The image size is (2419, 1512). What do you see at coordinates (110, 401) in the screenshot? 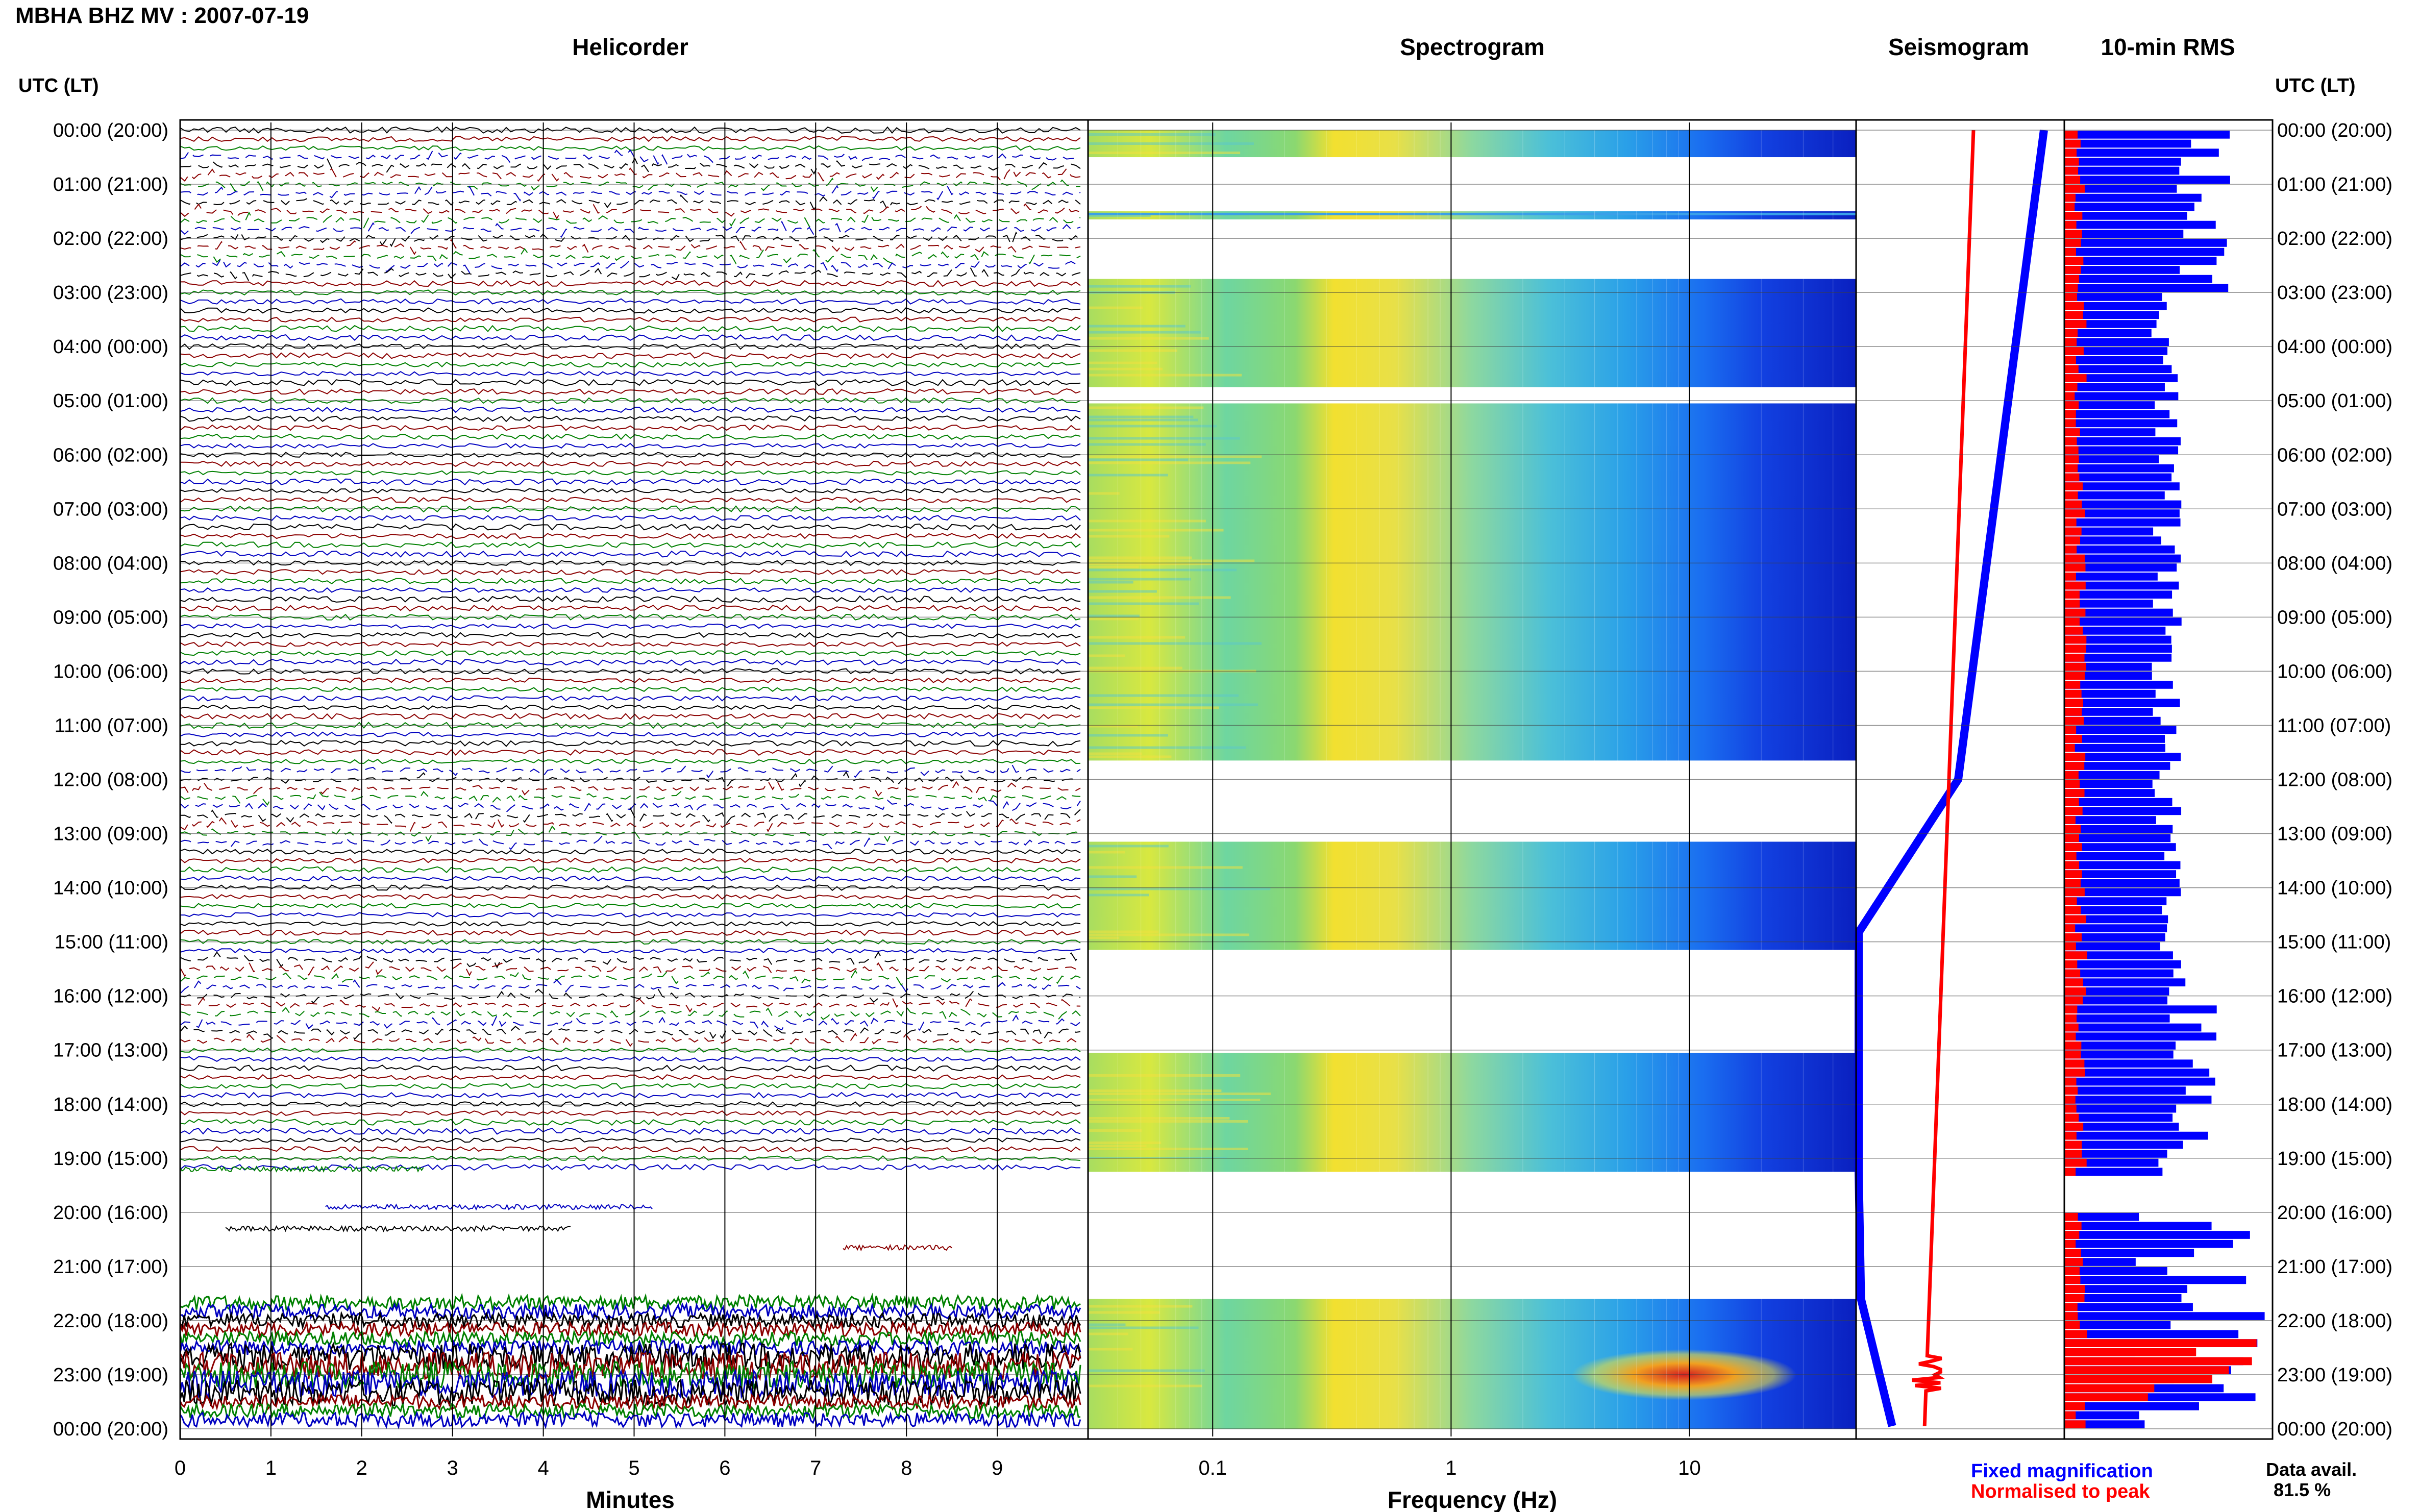
I see `time-tick-label-left: 05:00 (01:00)` at bounding box center [110, 401].